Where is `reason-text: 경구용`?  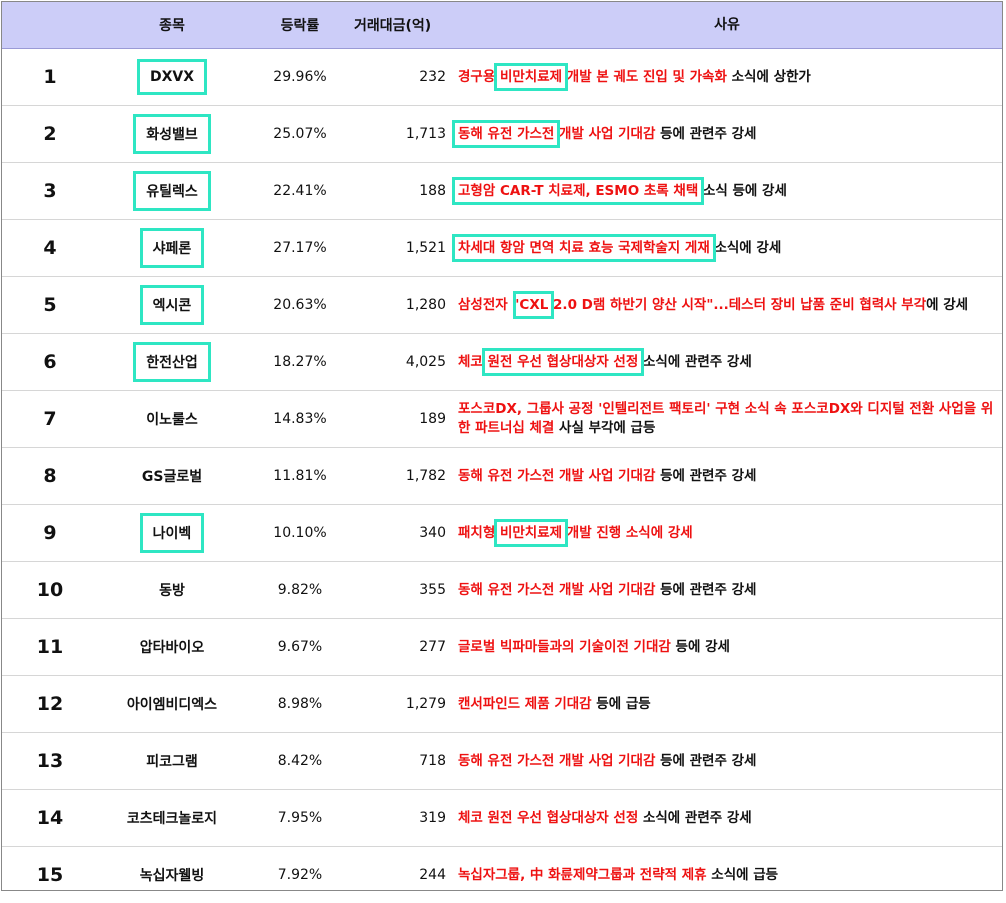
reason-text: 경구용 is located at coordinates (479, 77).